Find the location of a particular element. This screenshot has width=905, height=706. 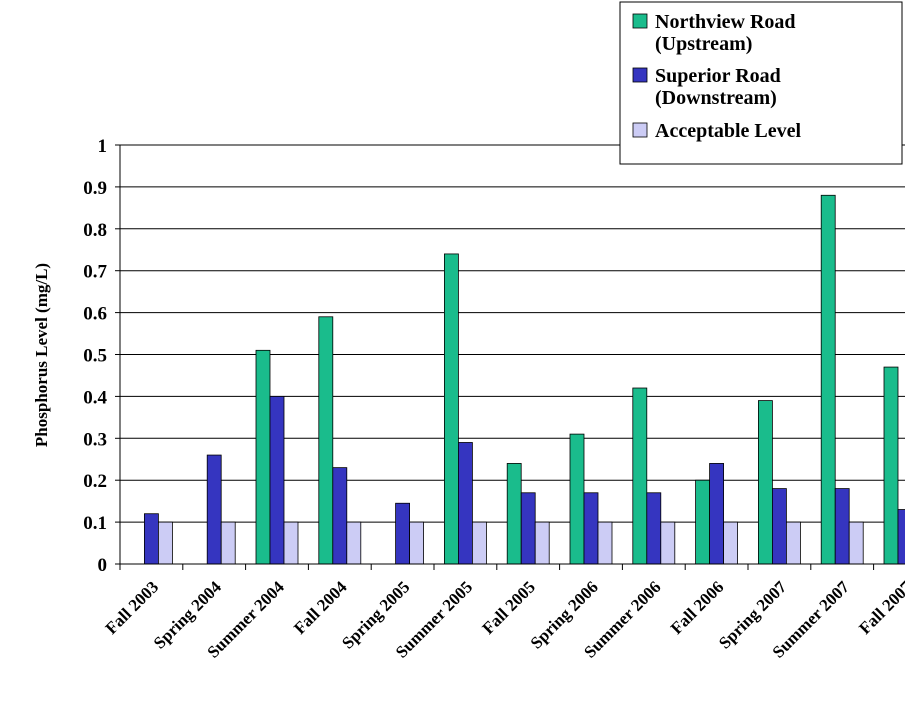

y-tick-label: 0.7 is located at coordinates (95, 272).